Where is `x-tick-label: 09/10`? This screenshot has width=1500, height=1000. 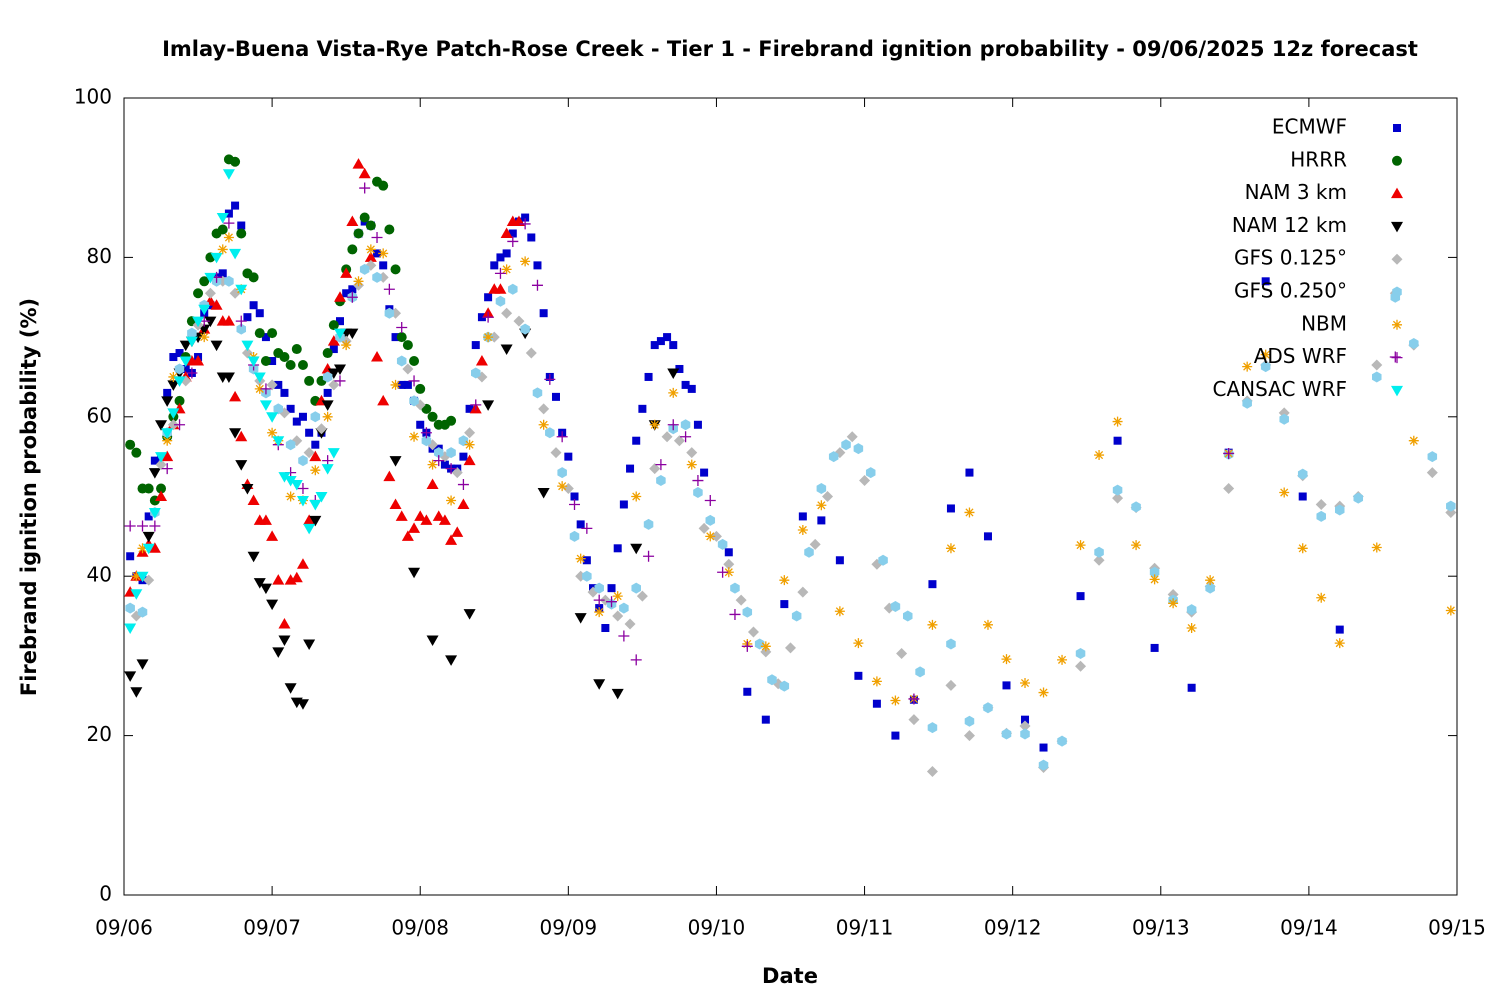
x-tick-label: 09/10 is located at coordinates (717, 928).